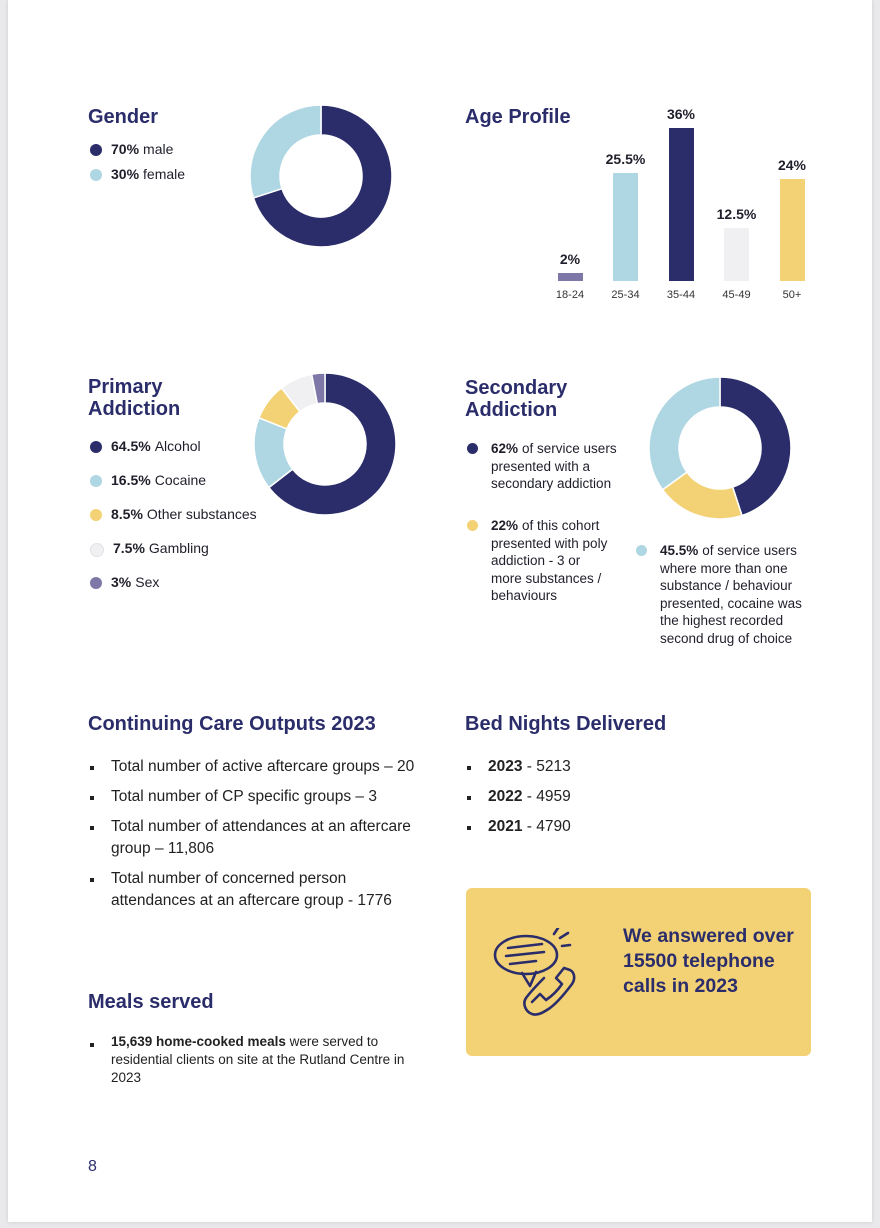 The image size is (880, 1228). Describe the element at coordinates (534, 972) in the screenshot. I see `phone-chat-icon` at that location.